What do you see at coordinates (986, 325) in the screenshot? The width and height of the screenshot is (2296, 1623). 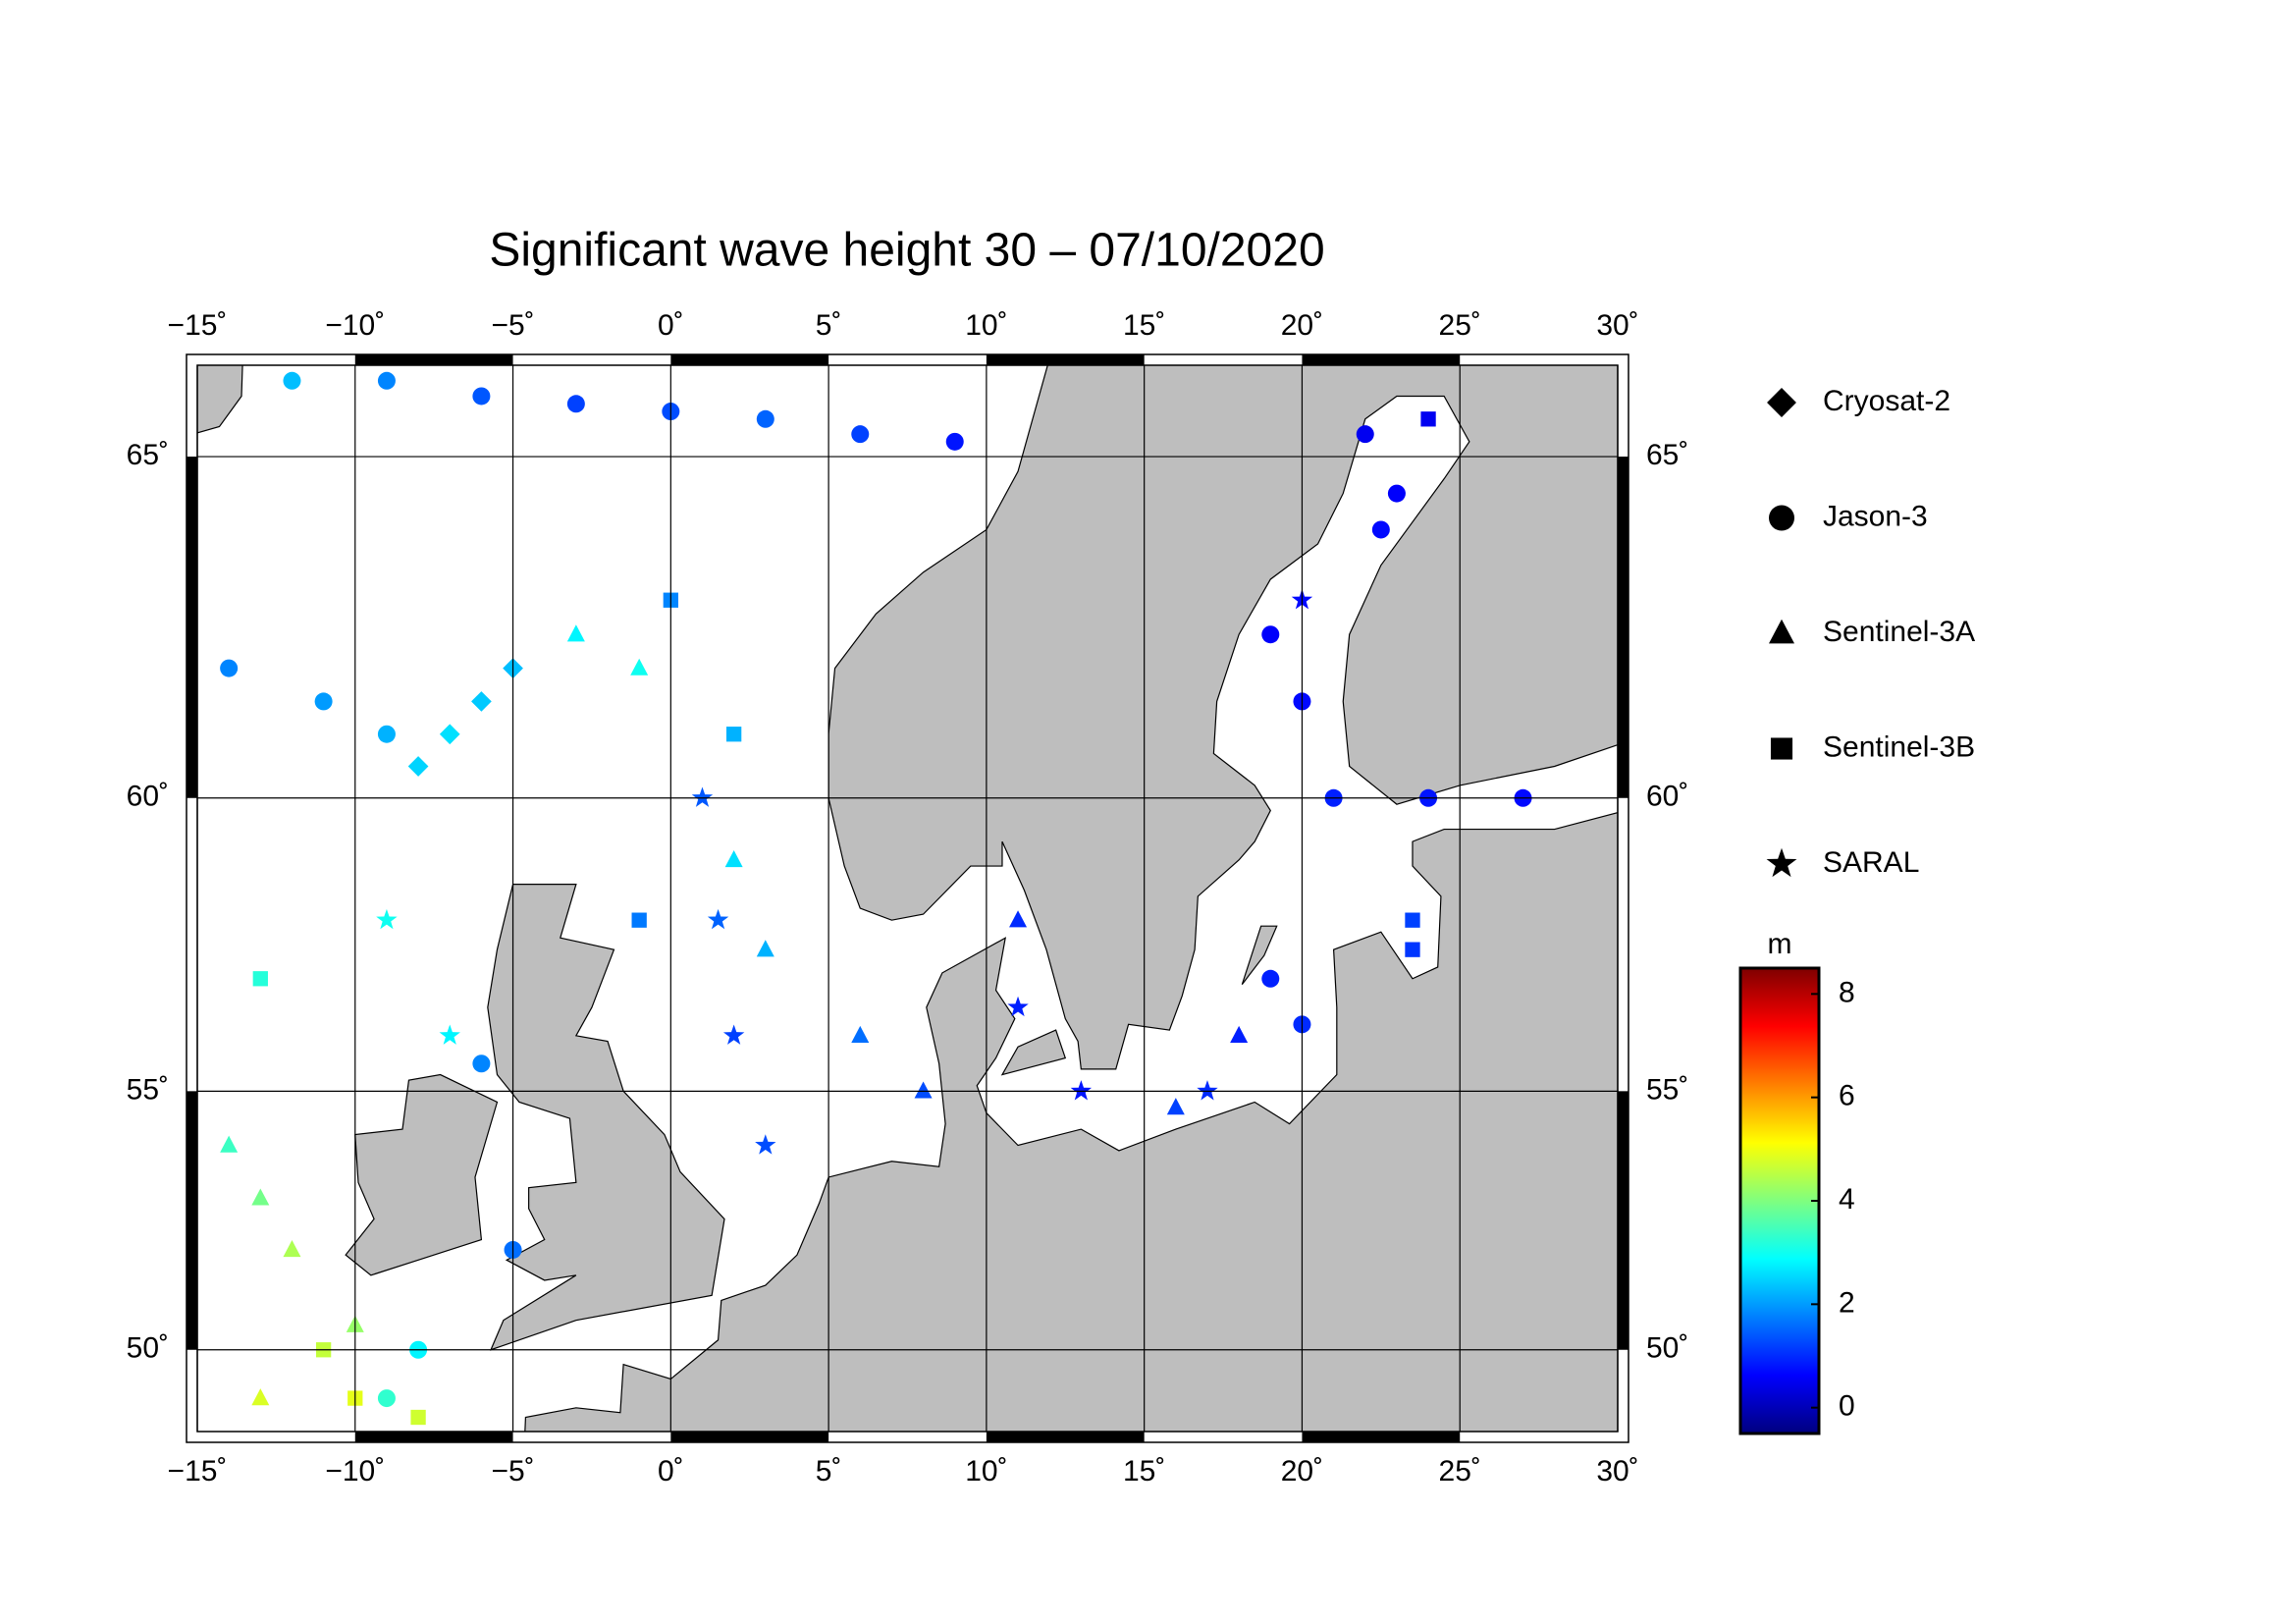 I see `x-tick-label: 10˚` at bounding box center [986, 325].